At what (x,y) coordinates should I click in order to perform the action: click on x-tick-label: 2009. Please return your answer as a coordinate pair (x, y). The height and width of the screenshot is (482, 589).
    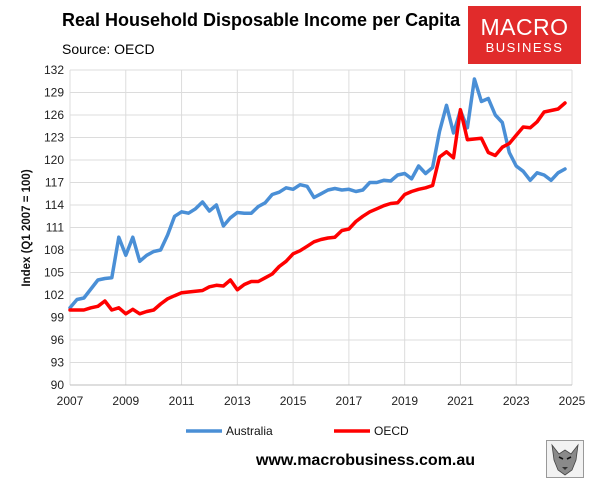
    Looking at the image, I should click on (125, 401).